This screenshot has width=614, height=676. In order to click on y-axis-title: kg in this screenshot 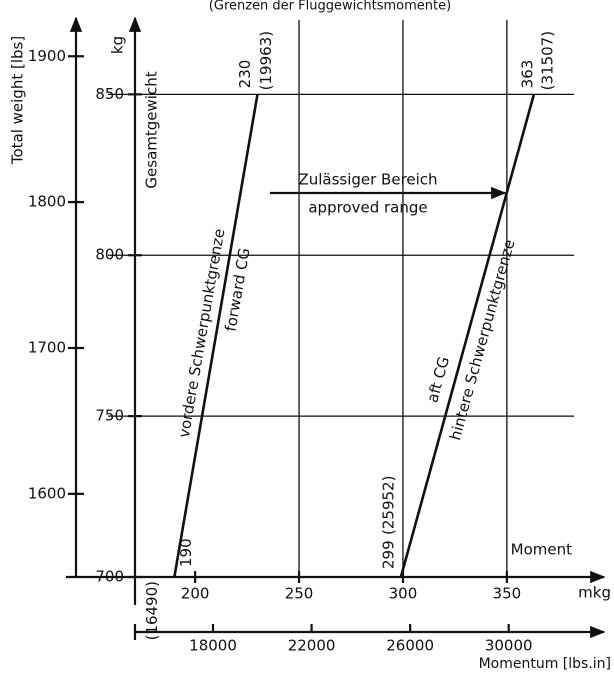, I will do `click(118, 45)`.